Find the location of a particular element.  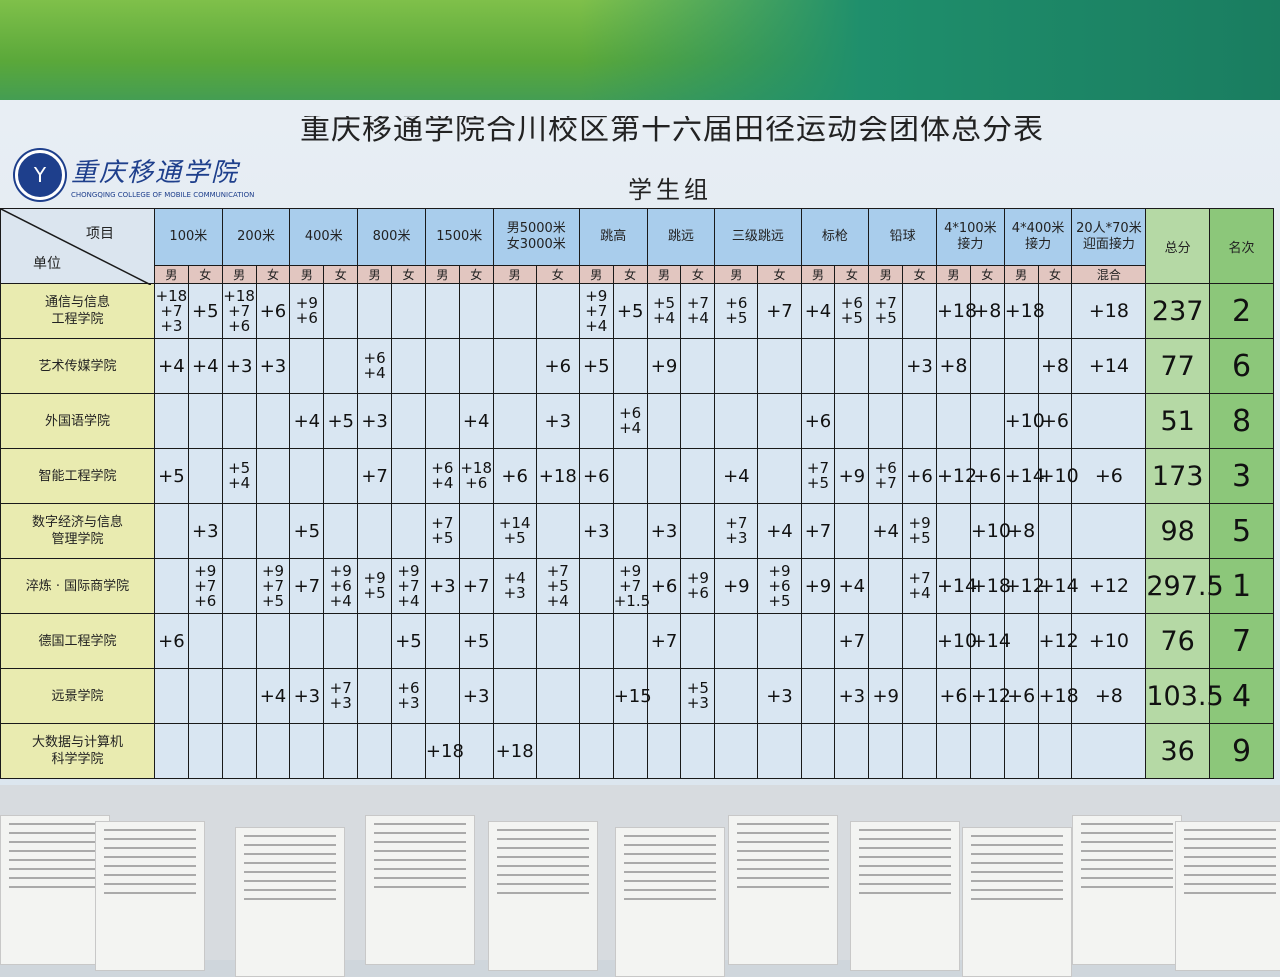

rank-value: 8 is located at coordinates (1241, 421).